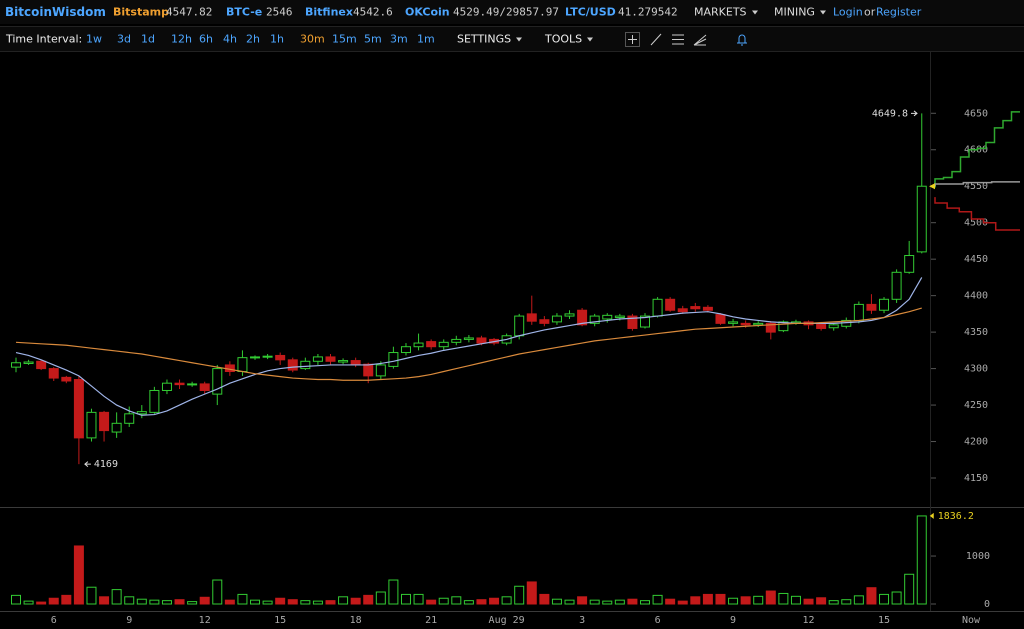  What do you see at coordinates (978, 556) in the screenshot?
I see `volume-tick-label: 1000` at bounding box center [978, 556].